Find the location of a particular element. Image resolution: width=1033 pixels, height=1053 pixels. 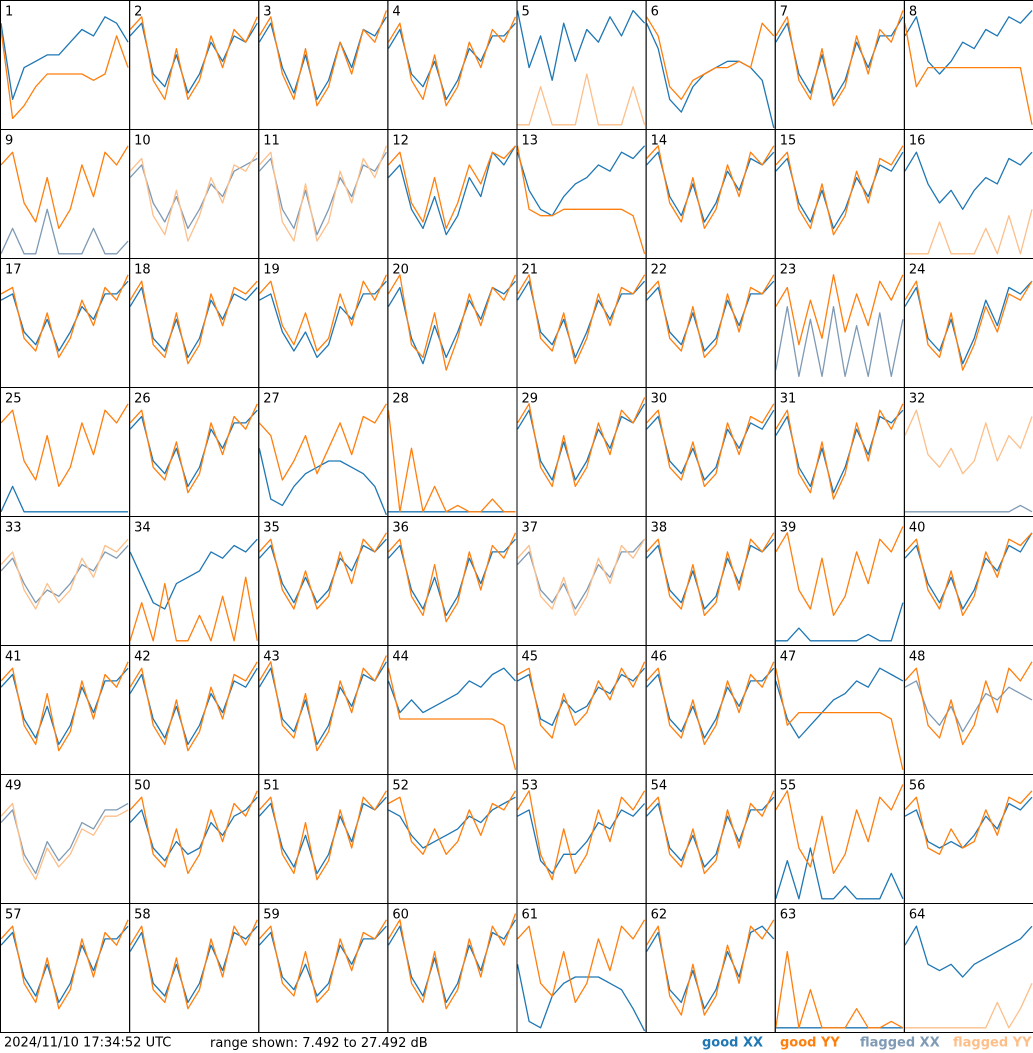

panel-label: 42 is located at coordinates (142, 657).